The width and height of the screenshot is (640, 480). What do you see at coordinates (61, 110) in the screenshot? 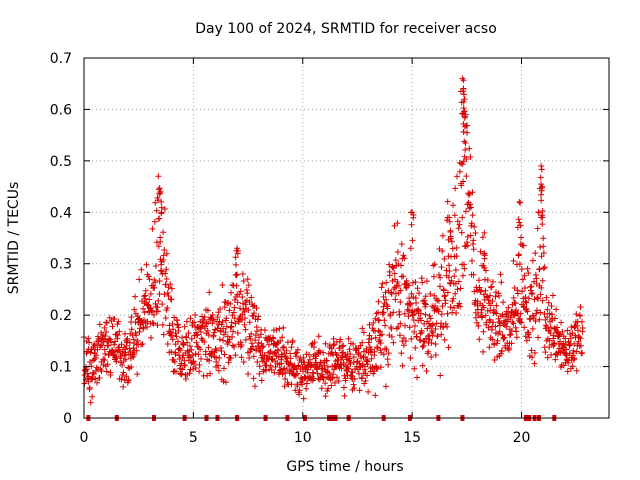
I see `y-tick-label: 0.6` at bounding box center [61, 110].